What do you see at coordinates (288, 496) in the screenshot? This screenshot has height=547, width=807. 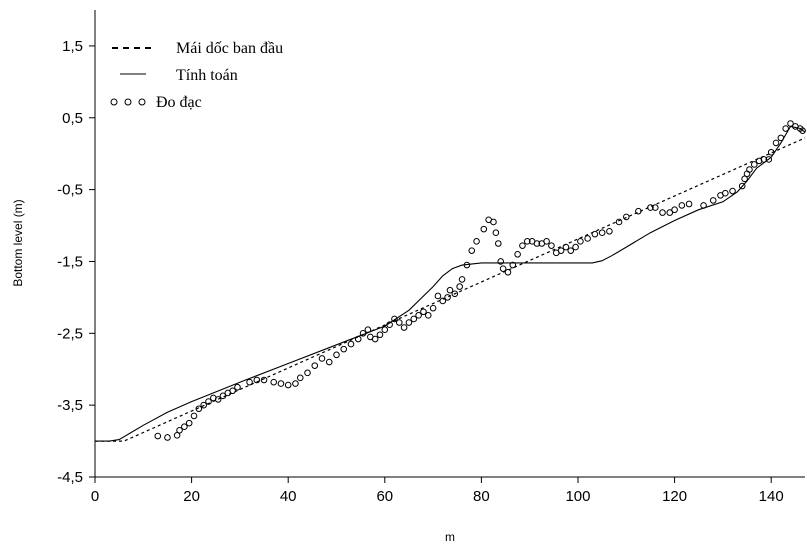 I see `x-tick-label: 40` at bounding box center [288, 496].